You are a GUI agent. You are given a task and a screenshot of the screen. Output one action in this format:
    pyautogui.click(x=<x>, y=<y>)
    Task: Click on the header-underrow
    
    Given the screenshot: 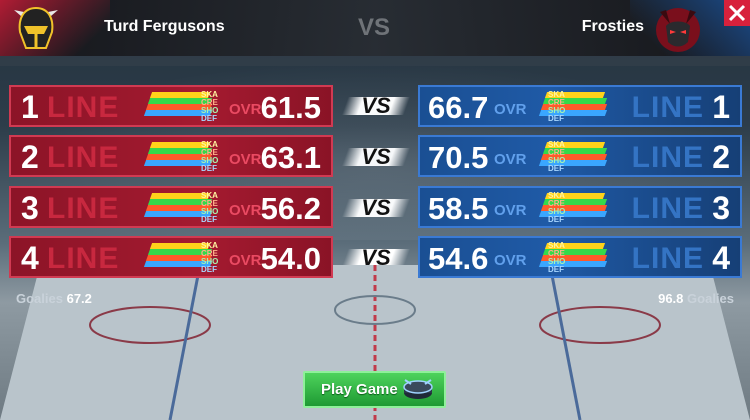 What is the action you would take?
    pyautogui.click(x=375, y=61)
    